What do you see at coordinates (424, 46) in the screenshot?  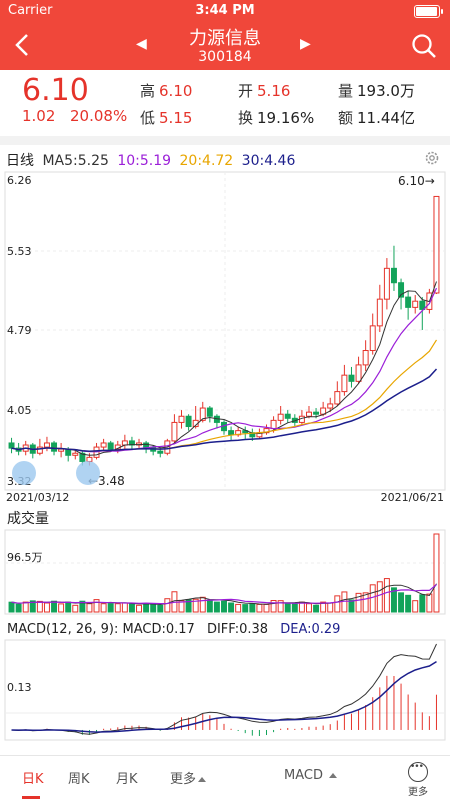 I see `search-icon` at bounding box center [424, 46].